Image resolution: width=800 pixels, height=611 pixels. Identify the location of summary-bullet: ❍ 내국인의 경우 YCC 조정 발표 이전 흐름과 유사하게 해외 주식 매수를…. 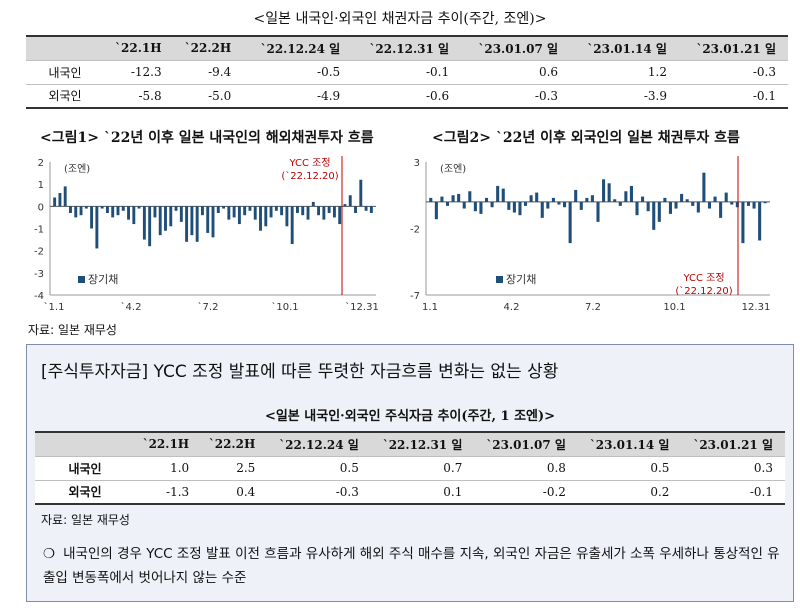
(415, 566).